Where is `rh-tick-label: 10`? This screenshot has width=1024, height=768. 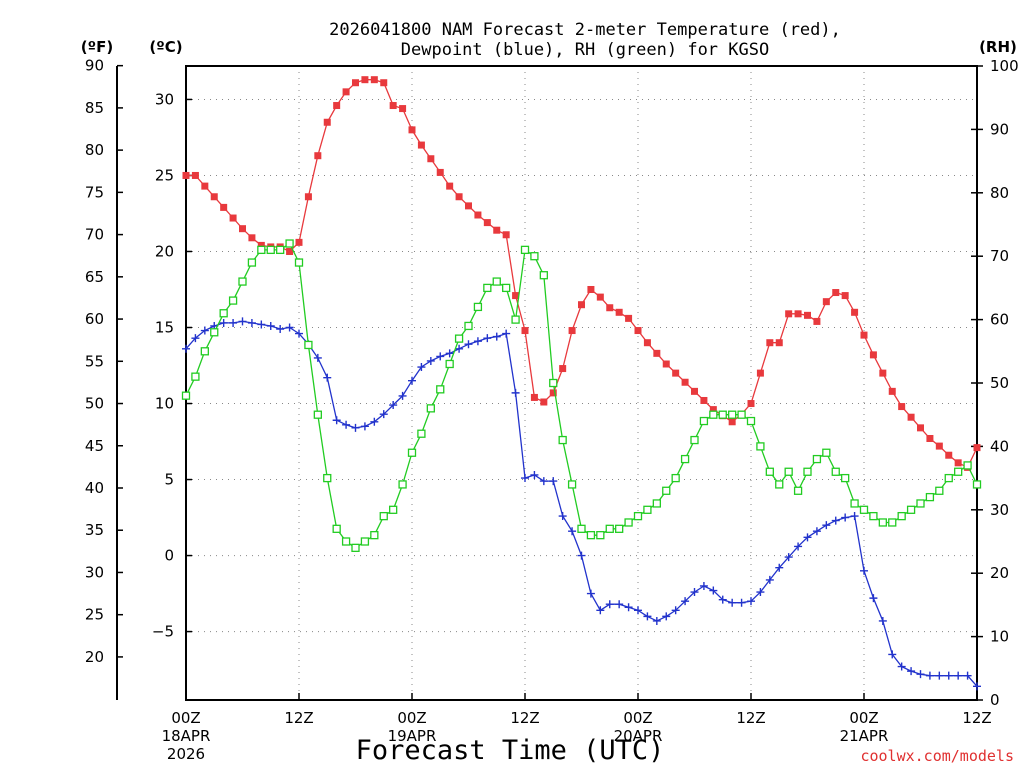
rh-tick-label: 10 is located at coordinates (999, 637).